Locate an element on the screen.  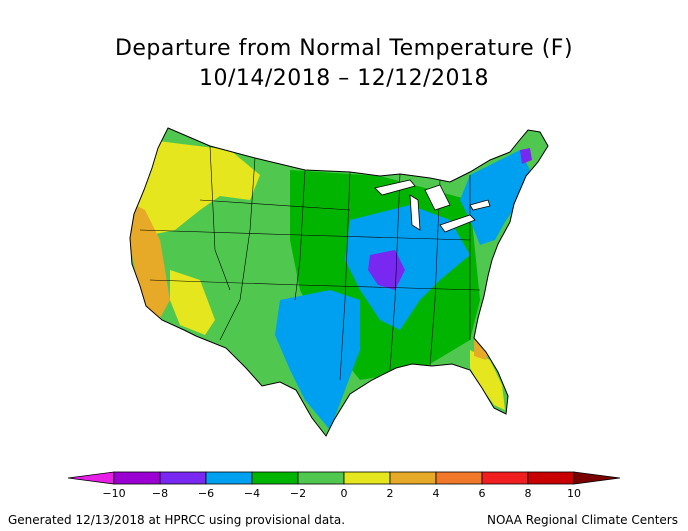
map-subtitle: 10/14/2018 – 12/12/2018 is located at coordinates (344, 78).